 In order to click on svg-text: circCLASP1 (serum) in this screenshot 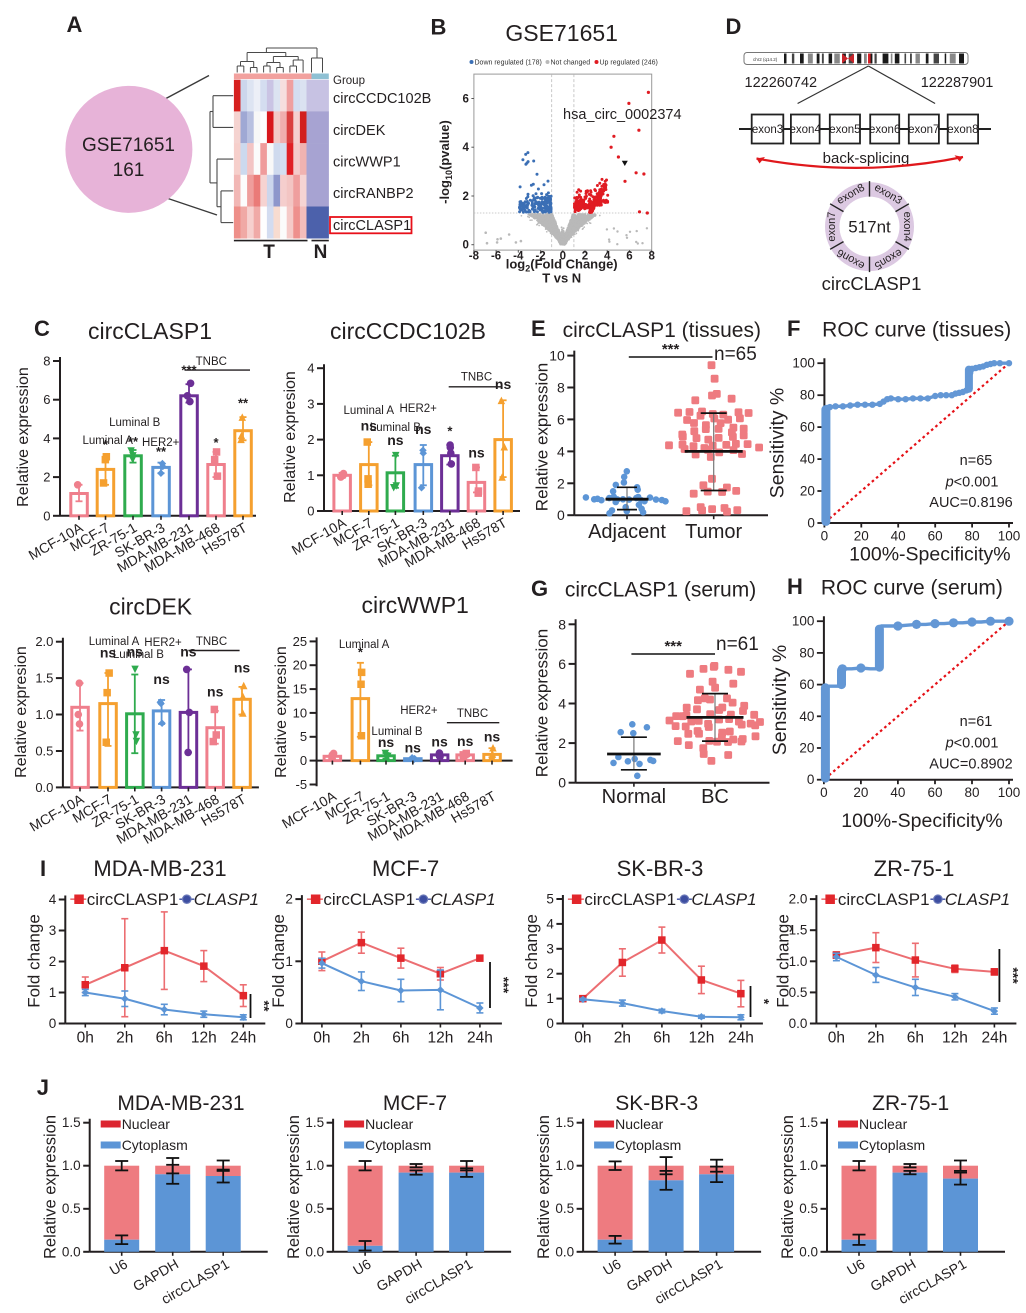, I will do `click(660, 590)`.